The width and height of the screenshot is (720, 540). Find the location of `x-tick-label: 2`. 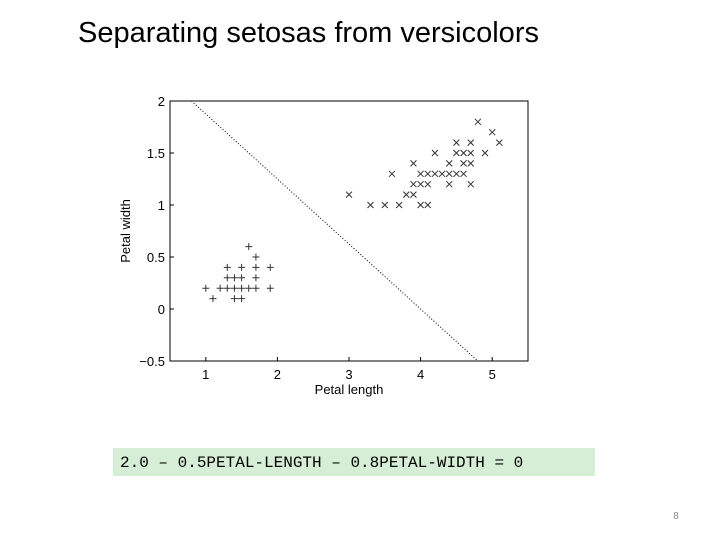

x-tick-label: 2 is located at coordinates (277, 374).